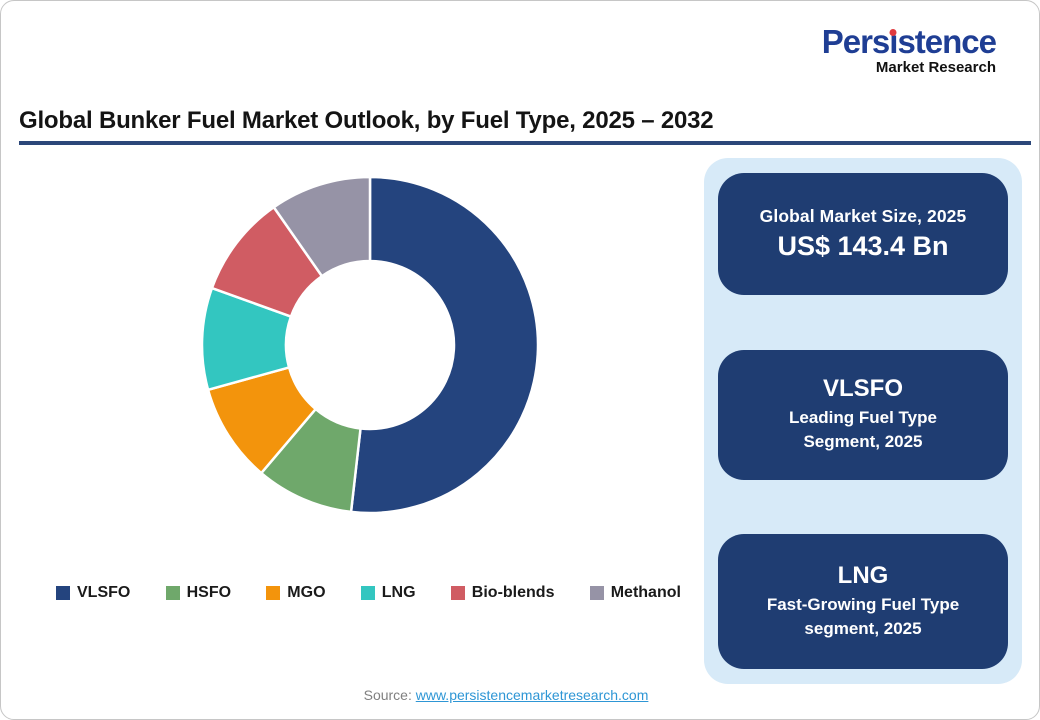  Describe the element at coordinates (596, 593) in the screenshot. I see `legend-swatch-methanol` at that location.